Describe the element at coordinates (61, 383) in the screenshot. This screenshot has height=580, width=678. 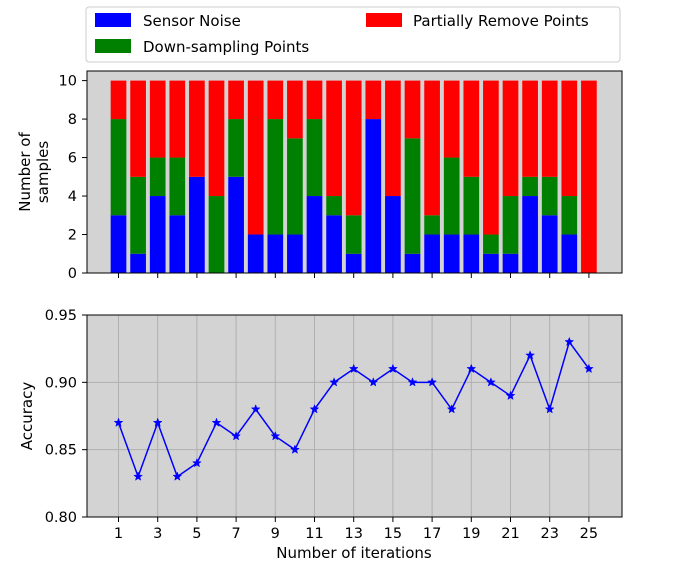
I see `y-tick-label: 0.90` at that location.